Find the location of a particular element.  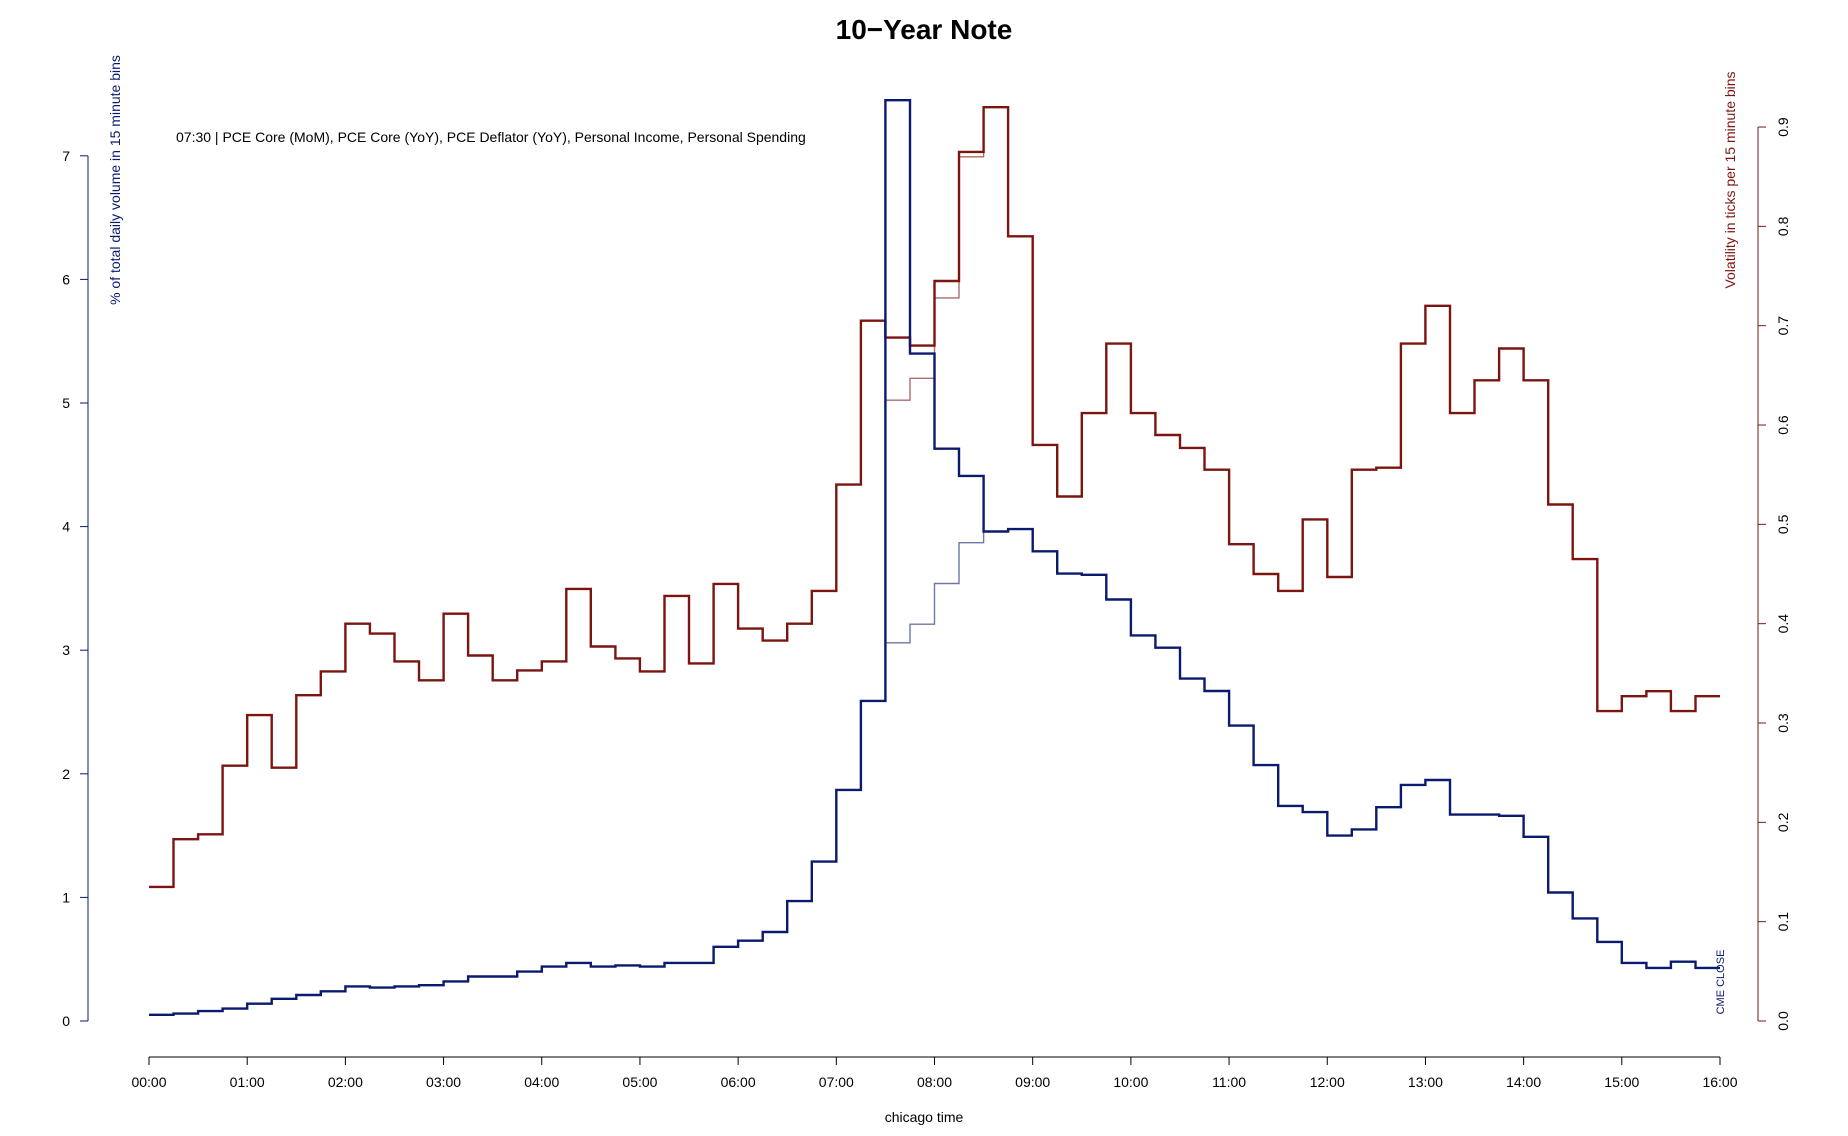

chart-title: 10−Year Note is located at coordinates (924, 29).